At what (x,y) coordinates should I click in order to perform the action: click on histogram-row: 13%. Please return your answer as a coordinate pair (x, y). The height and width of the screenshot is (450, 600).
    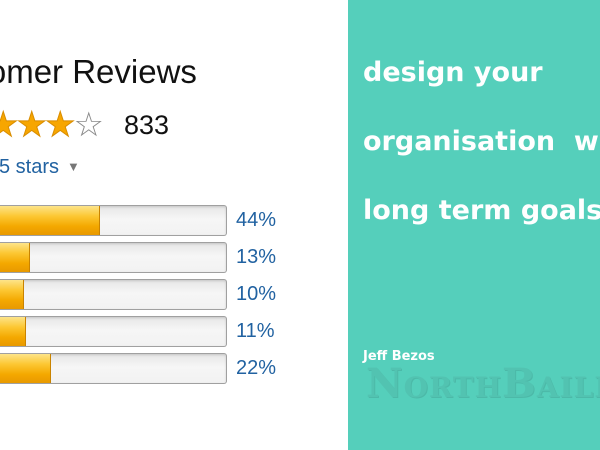
    Looking at the image, I should click on (150, 257).